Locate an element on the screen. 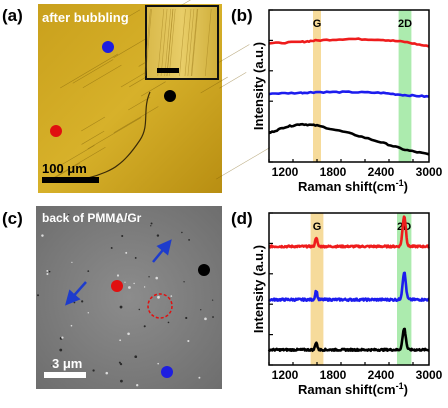 This screenshot has width=448, height=408. scalebar-c-label: 3 μm is located at coordinates (67, 363).